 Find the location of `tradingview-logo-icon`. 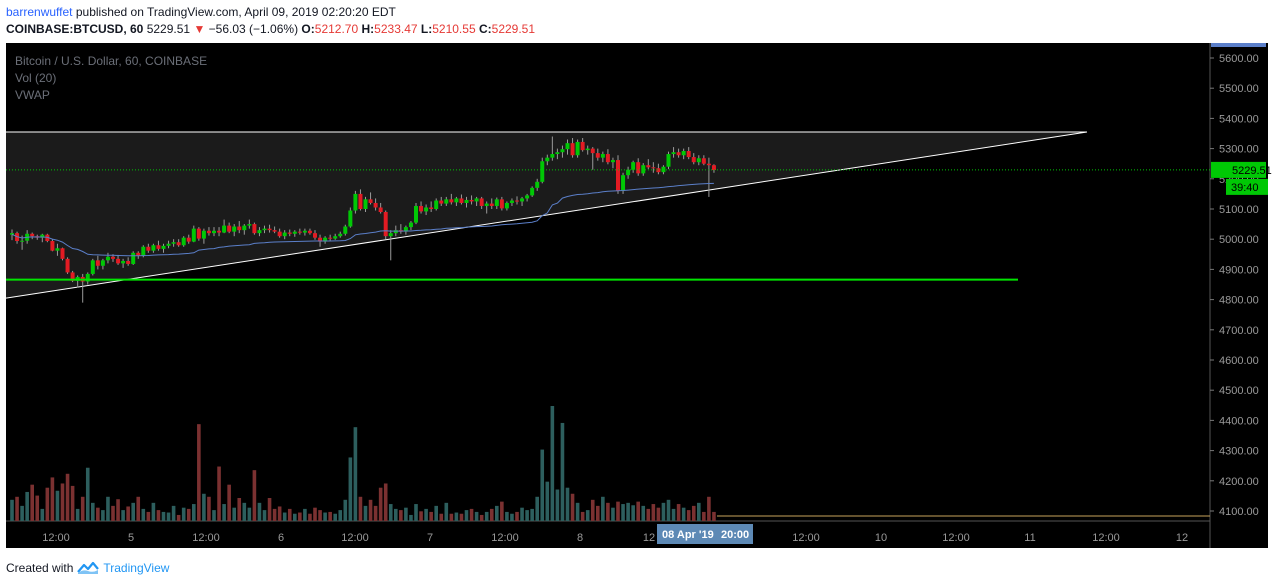

tradingview-logo-icon is located at coordinates (88, 568).